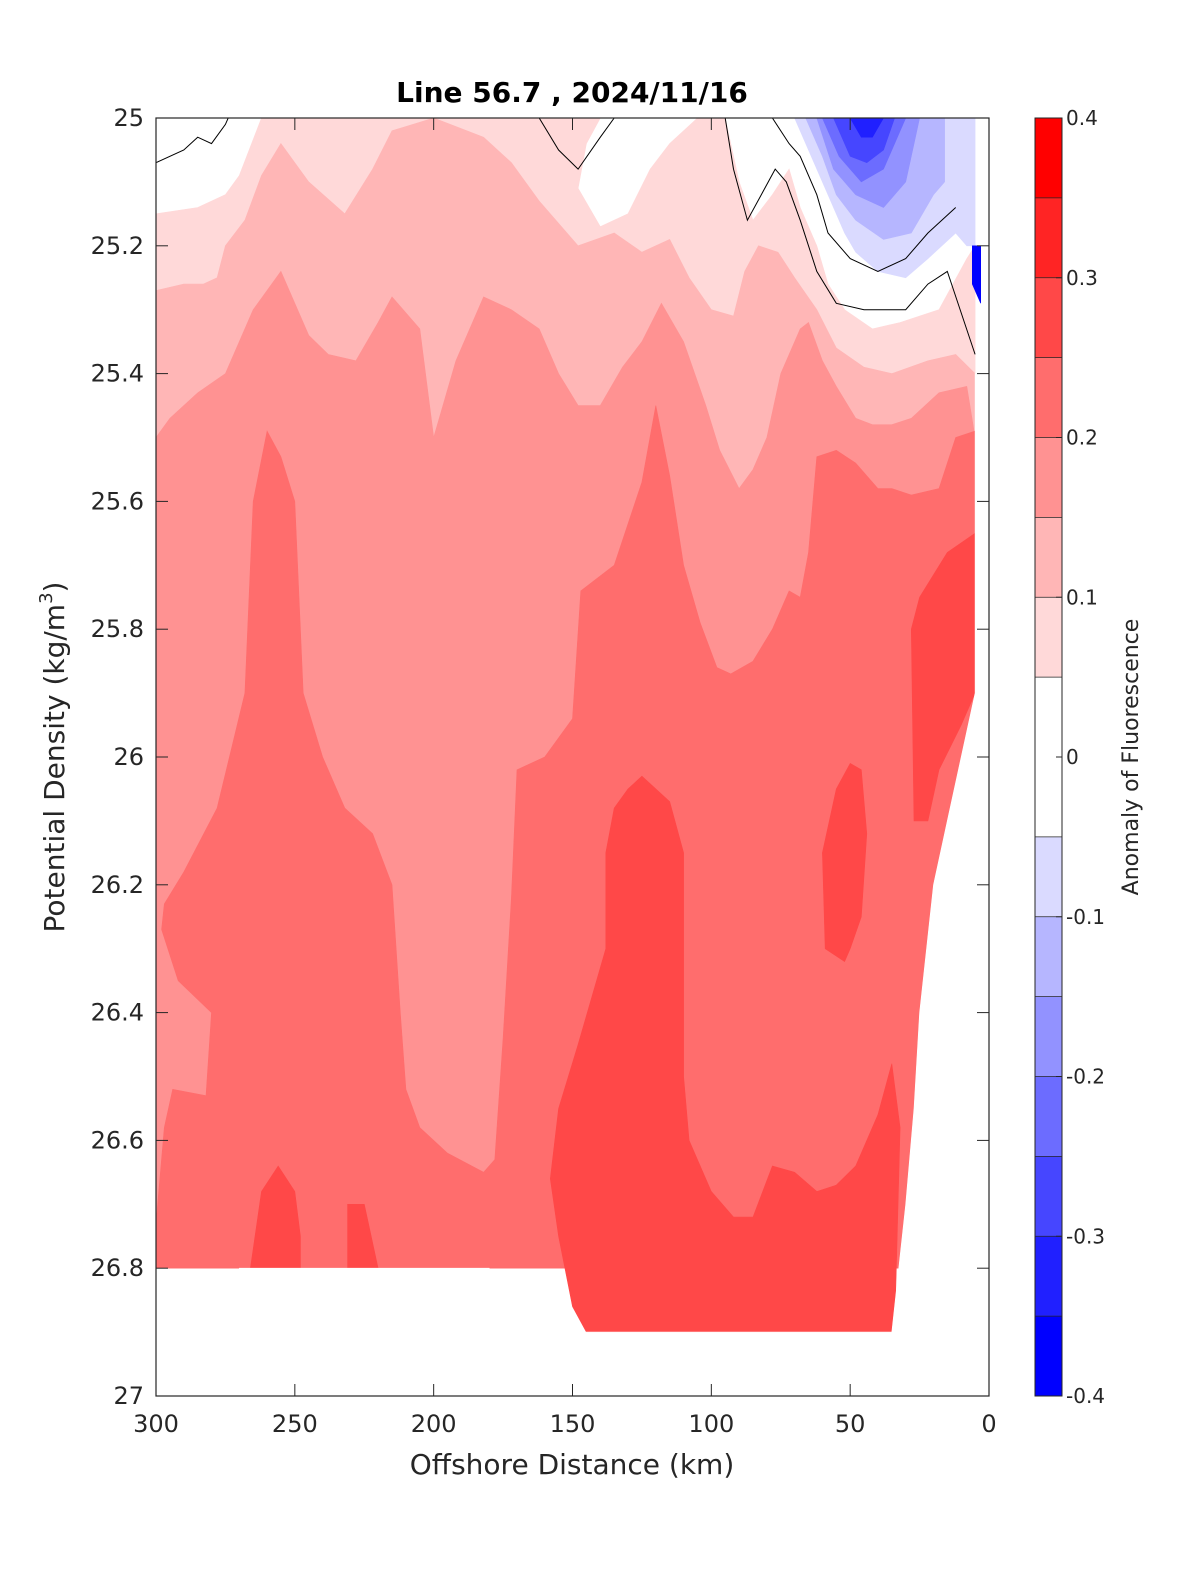 Image resolution: width=1200 pixels, height=1575 pixels. I want to click on y-axis-label-main: Potential Density (kg/m, so click(54, 768).